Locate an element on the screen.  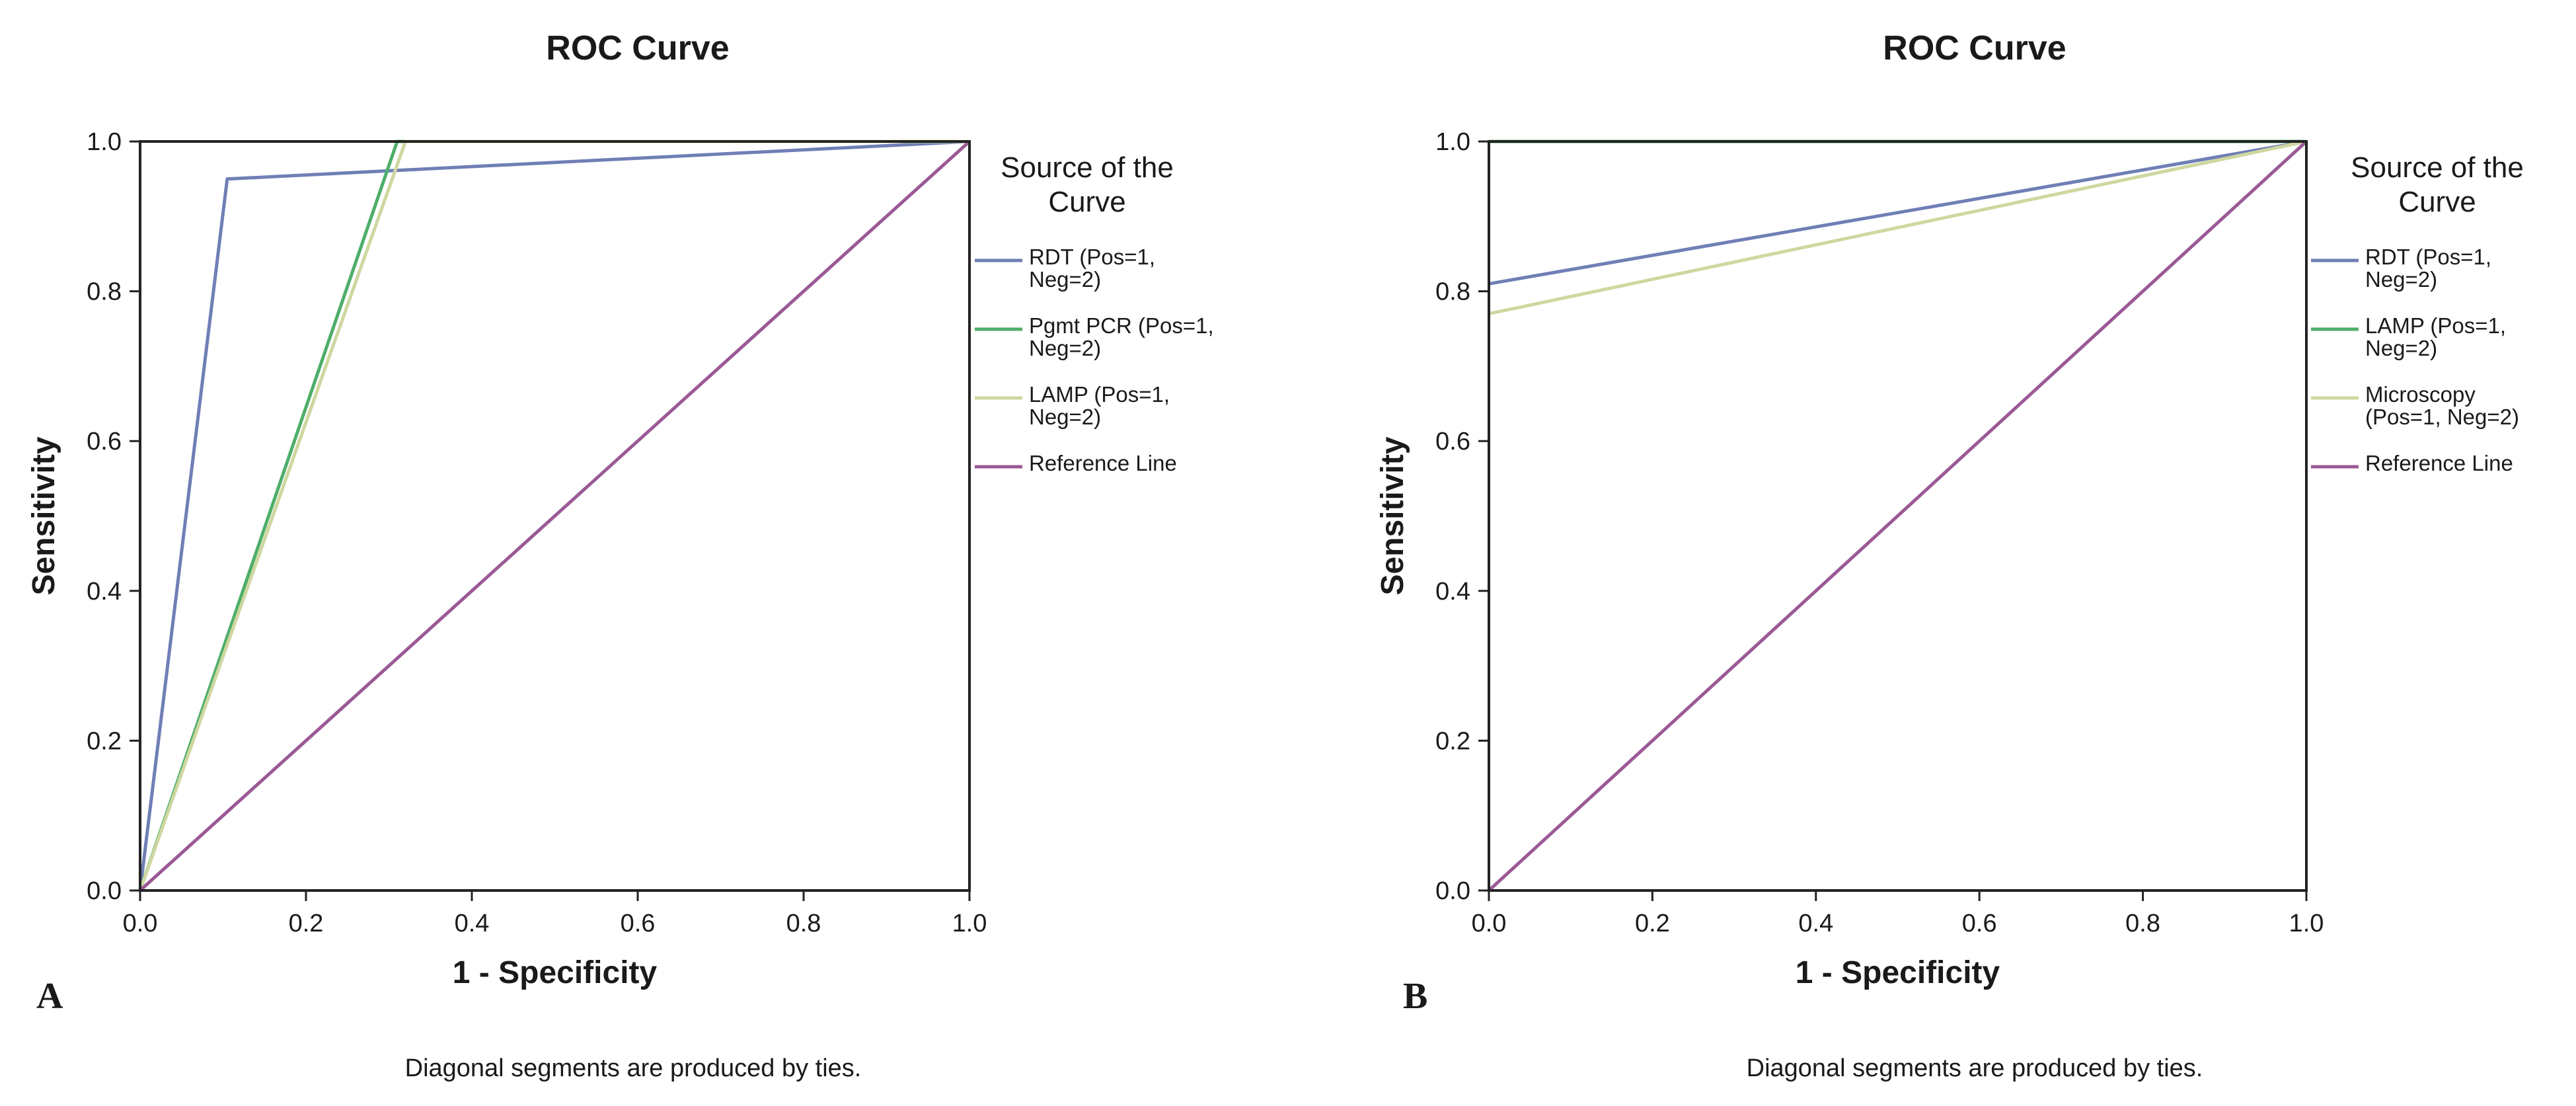
panel-label: A is located at coordinates (49, 996).